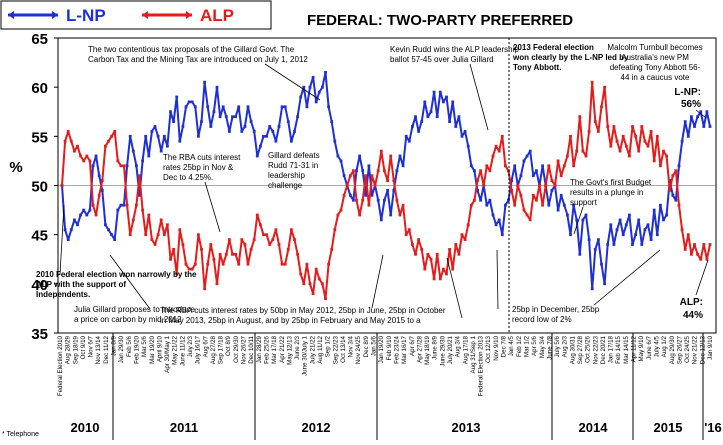  Describe the element at coordinates (440, 20) in the screenshot. I see `chart-title: FEDERAL: TWO-PARTY PREFERRED` at that location.